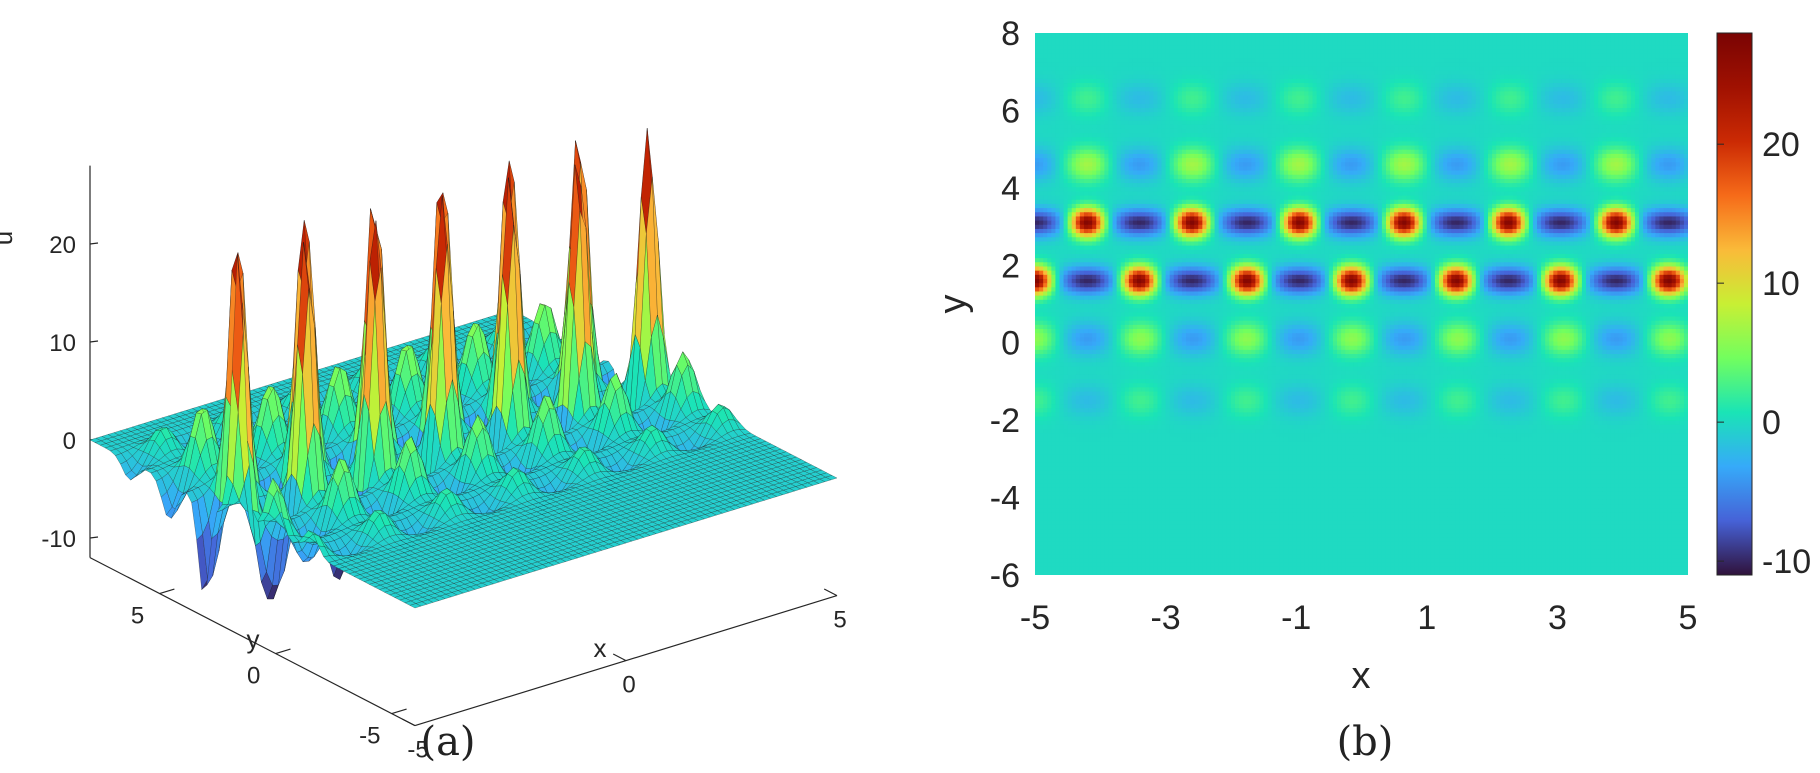  Describe the element at coordinates (94, 243) in the screenshot. I see `z-axis-tick` at that location.